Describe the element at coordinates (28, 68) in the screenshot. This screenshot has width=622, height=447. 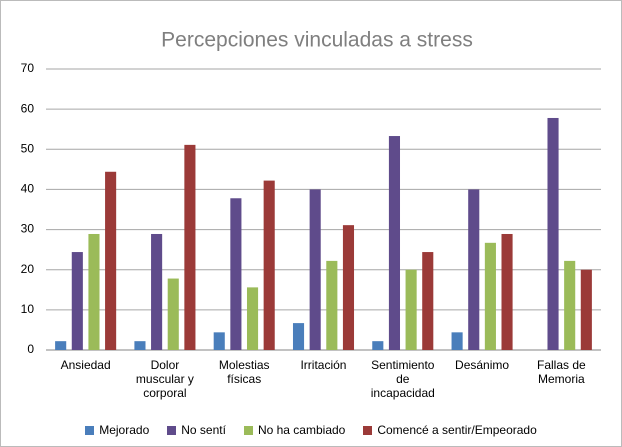
I see `y-tick-label: 70` at that location.